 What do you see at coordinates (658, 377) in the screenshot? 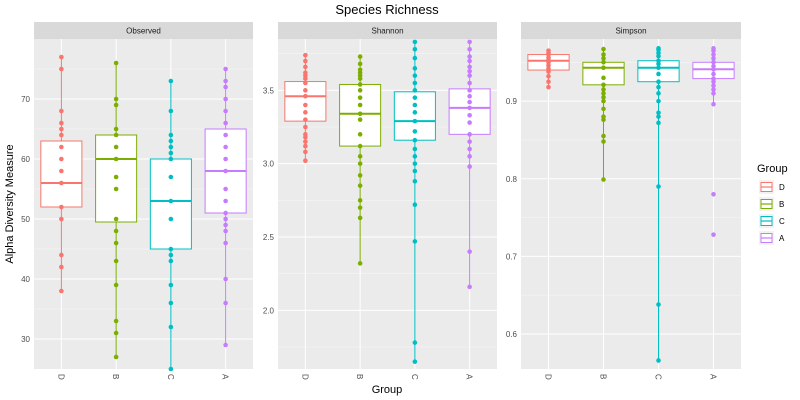
I see `x-tick-label: C` at bounding box center [658, 377].